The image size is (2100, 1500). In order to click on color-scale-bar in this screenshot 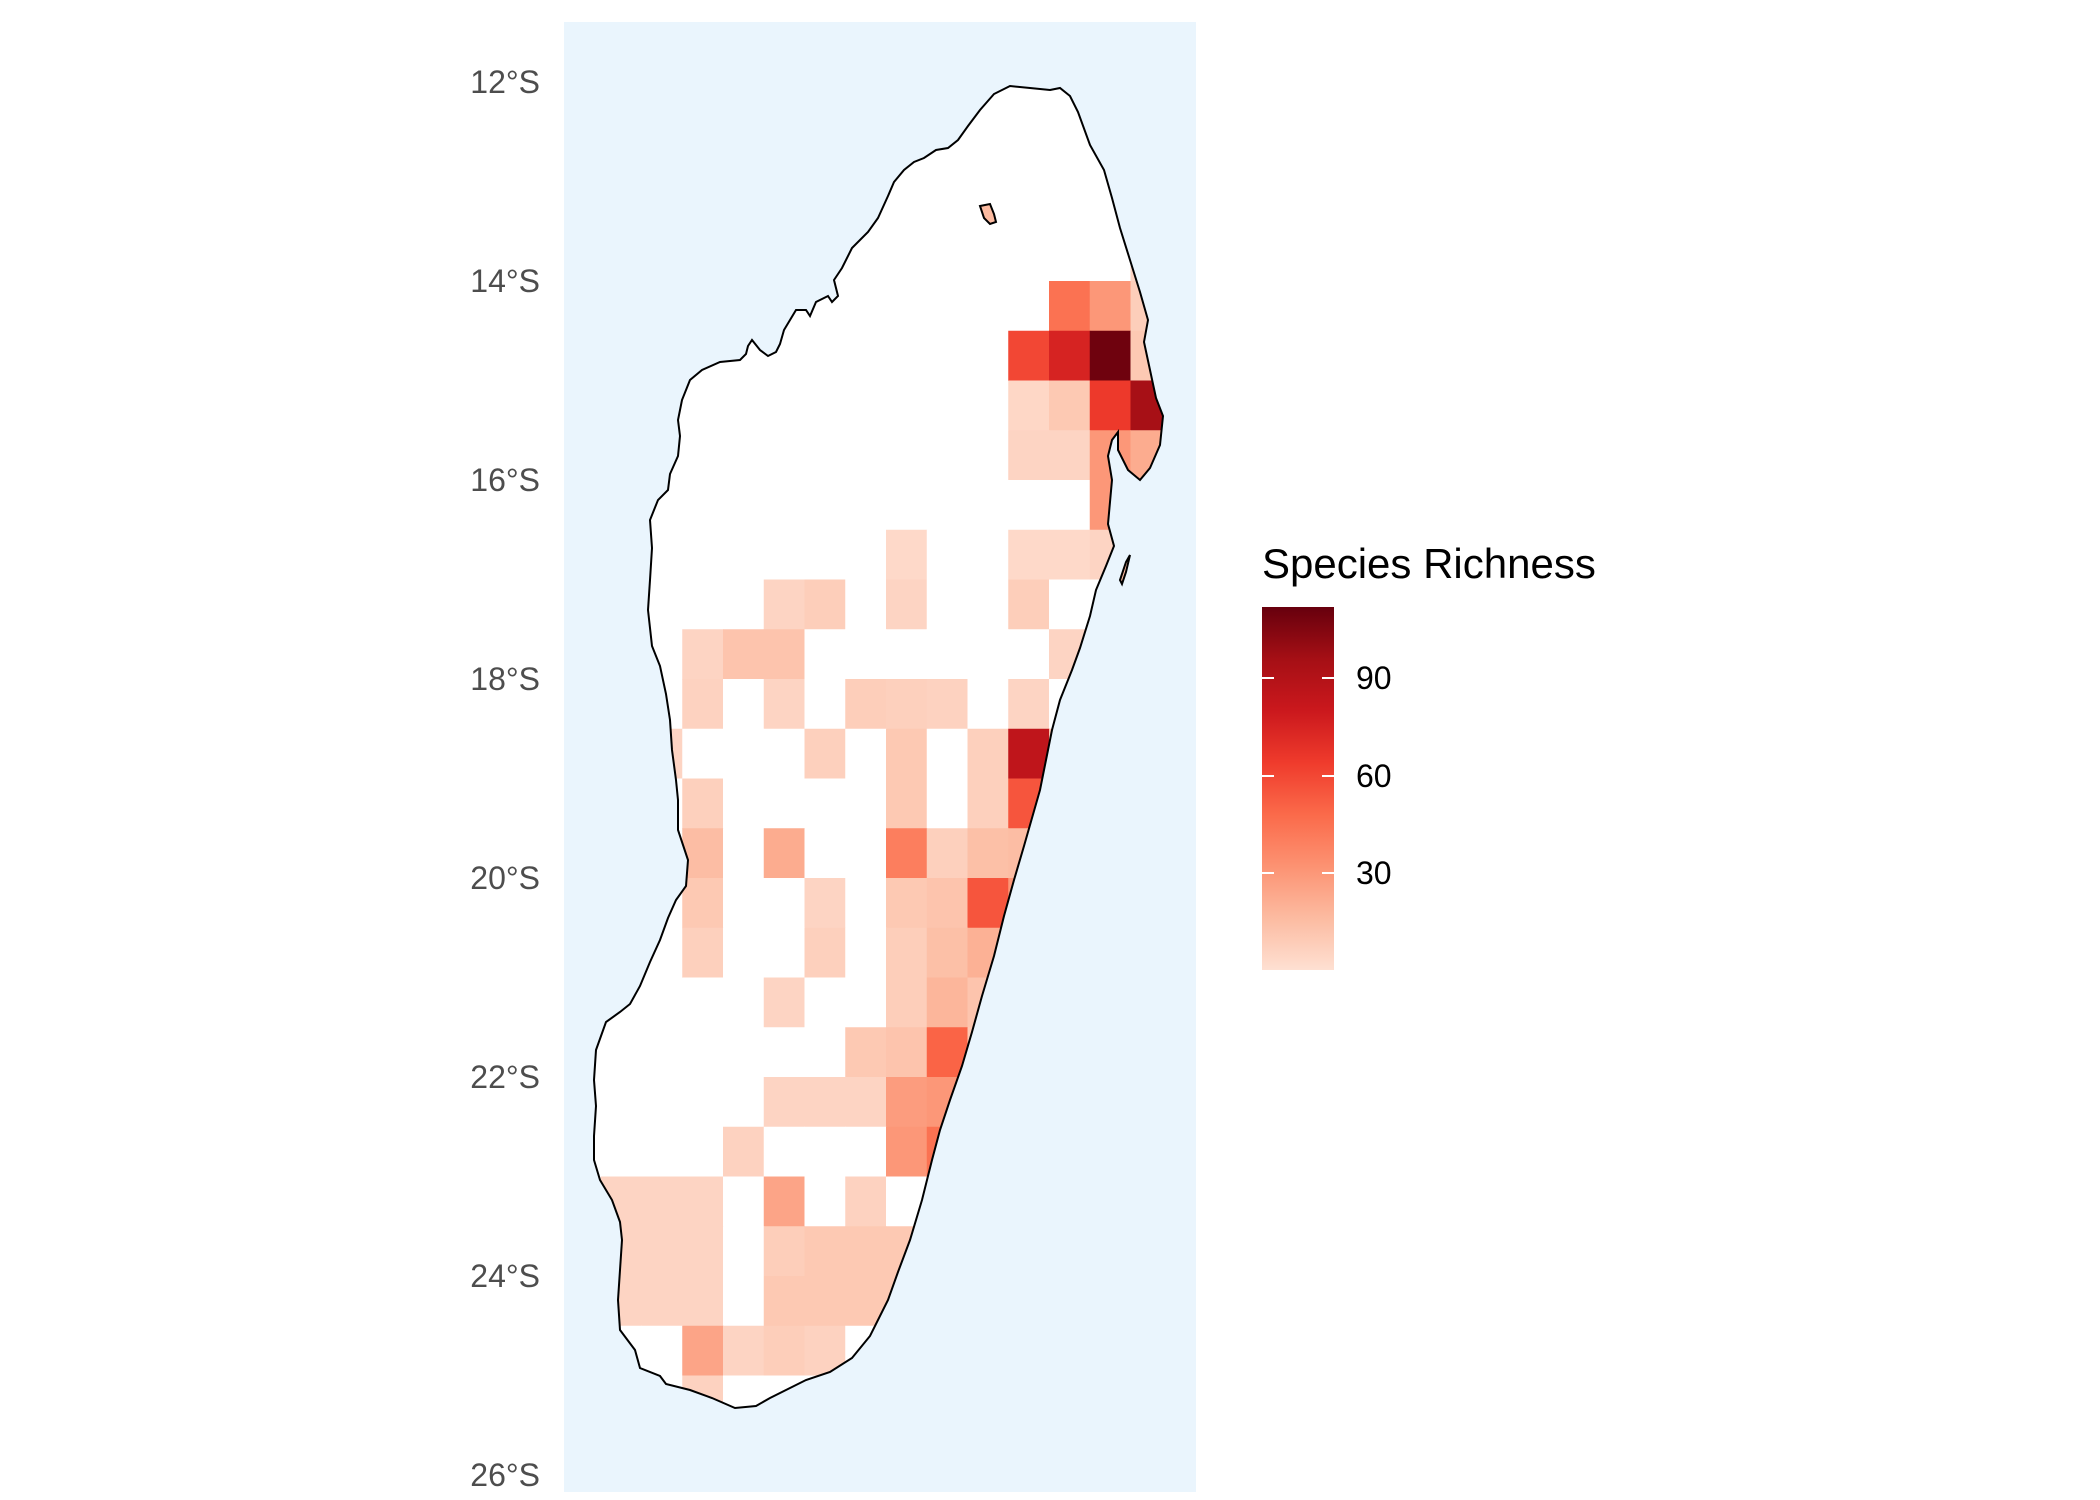, I will do `click(1298, 788)`.